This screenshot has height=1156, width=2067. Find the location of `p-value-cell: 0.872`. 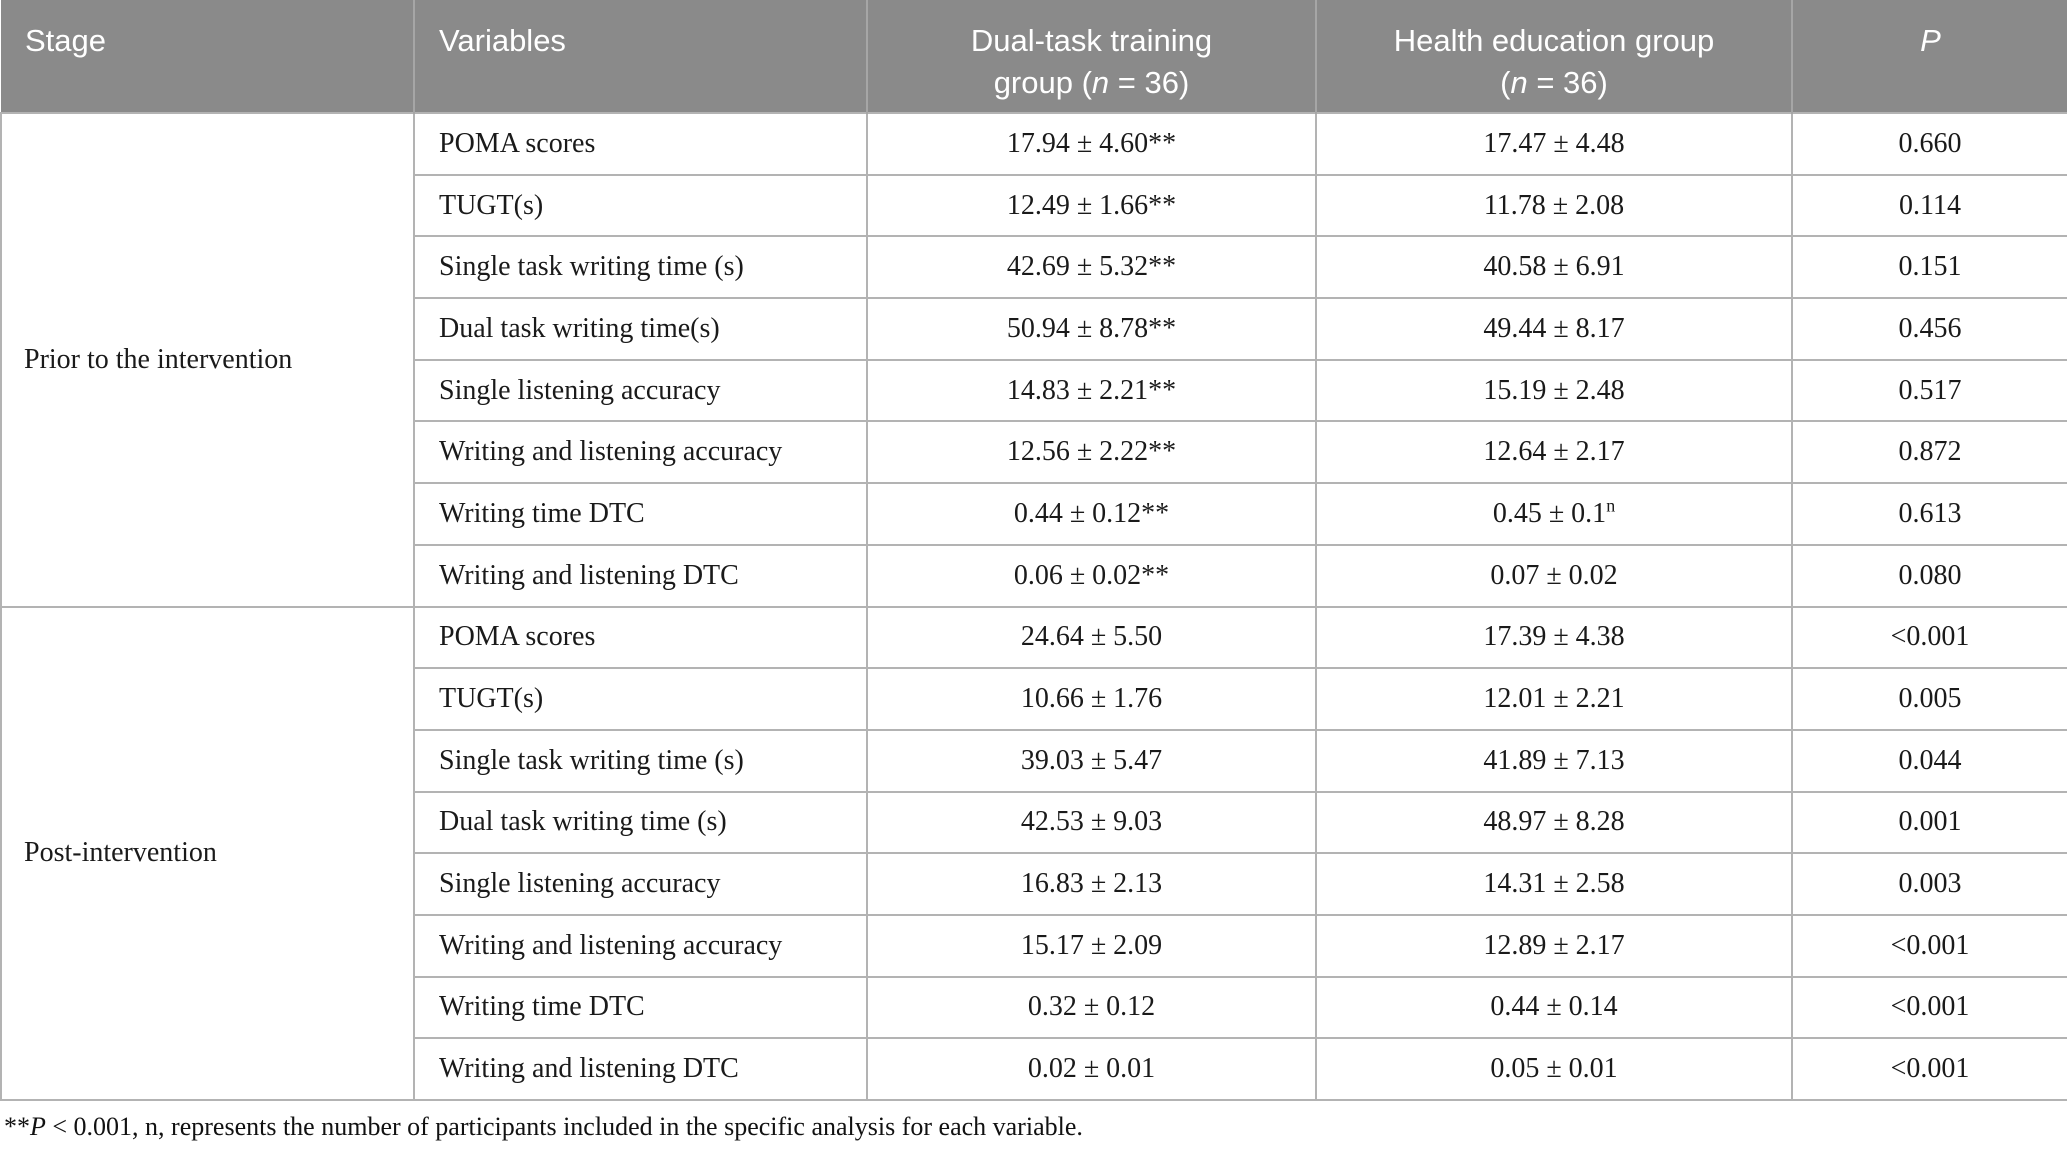

p-value-cell: 0.872 is located at coordinates (1929, 452).